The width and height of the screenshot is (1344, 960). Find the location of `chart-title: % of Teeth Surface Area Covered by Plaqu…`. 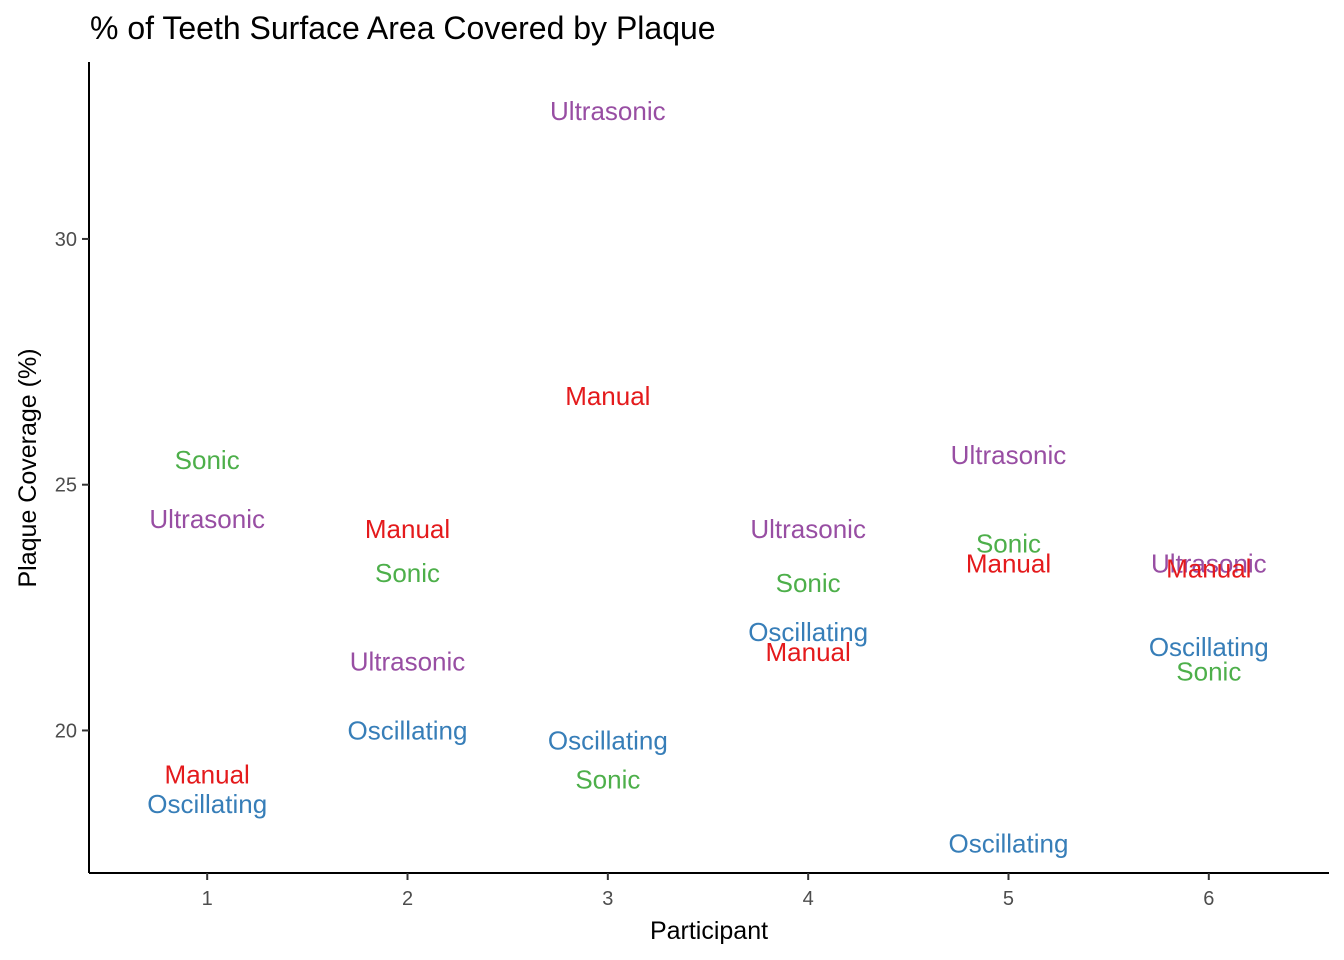

chart-title: % of Teeth Surface Area Covered by Plaqu… is located at coordinates (403, 28).